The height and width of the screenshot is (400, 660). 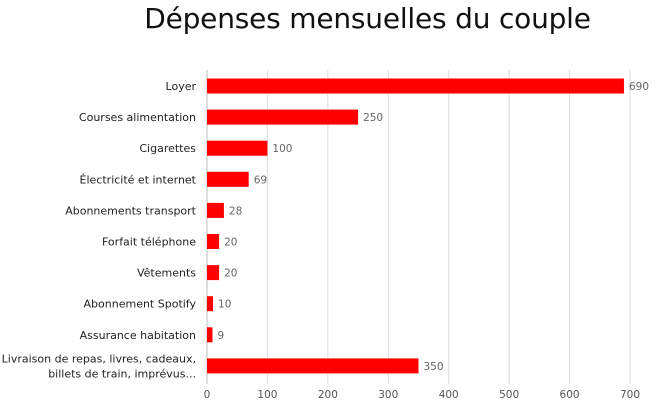 I want to click on data-label: 69, so click(x=260, y=180).